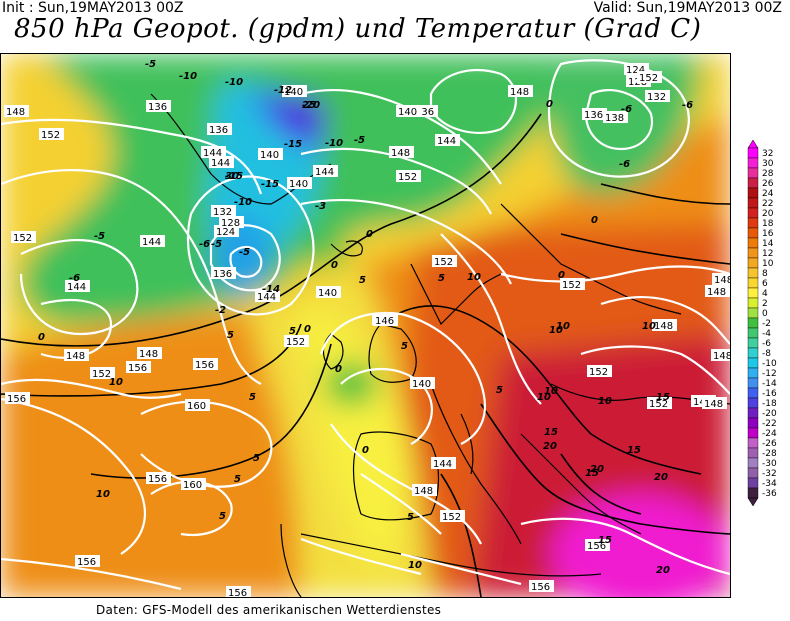 This screenshot has width=790, height=621. I want to click on legend-label: -24, so click(769, 434).